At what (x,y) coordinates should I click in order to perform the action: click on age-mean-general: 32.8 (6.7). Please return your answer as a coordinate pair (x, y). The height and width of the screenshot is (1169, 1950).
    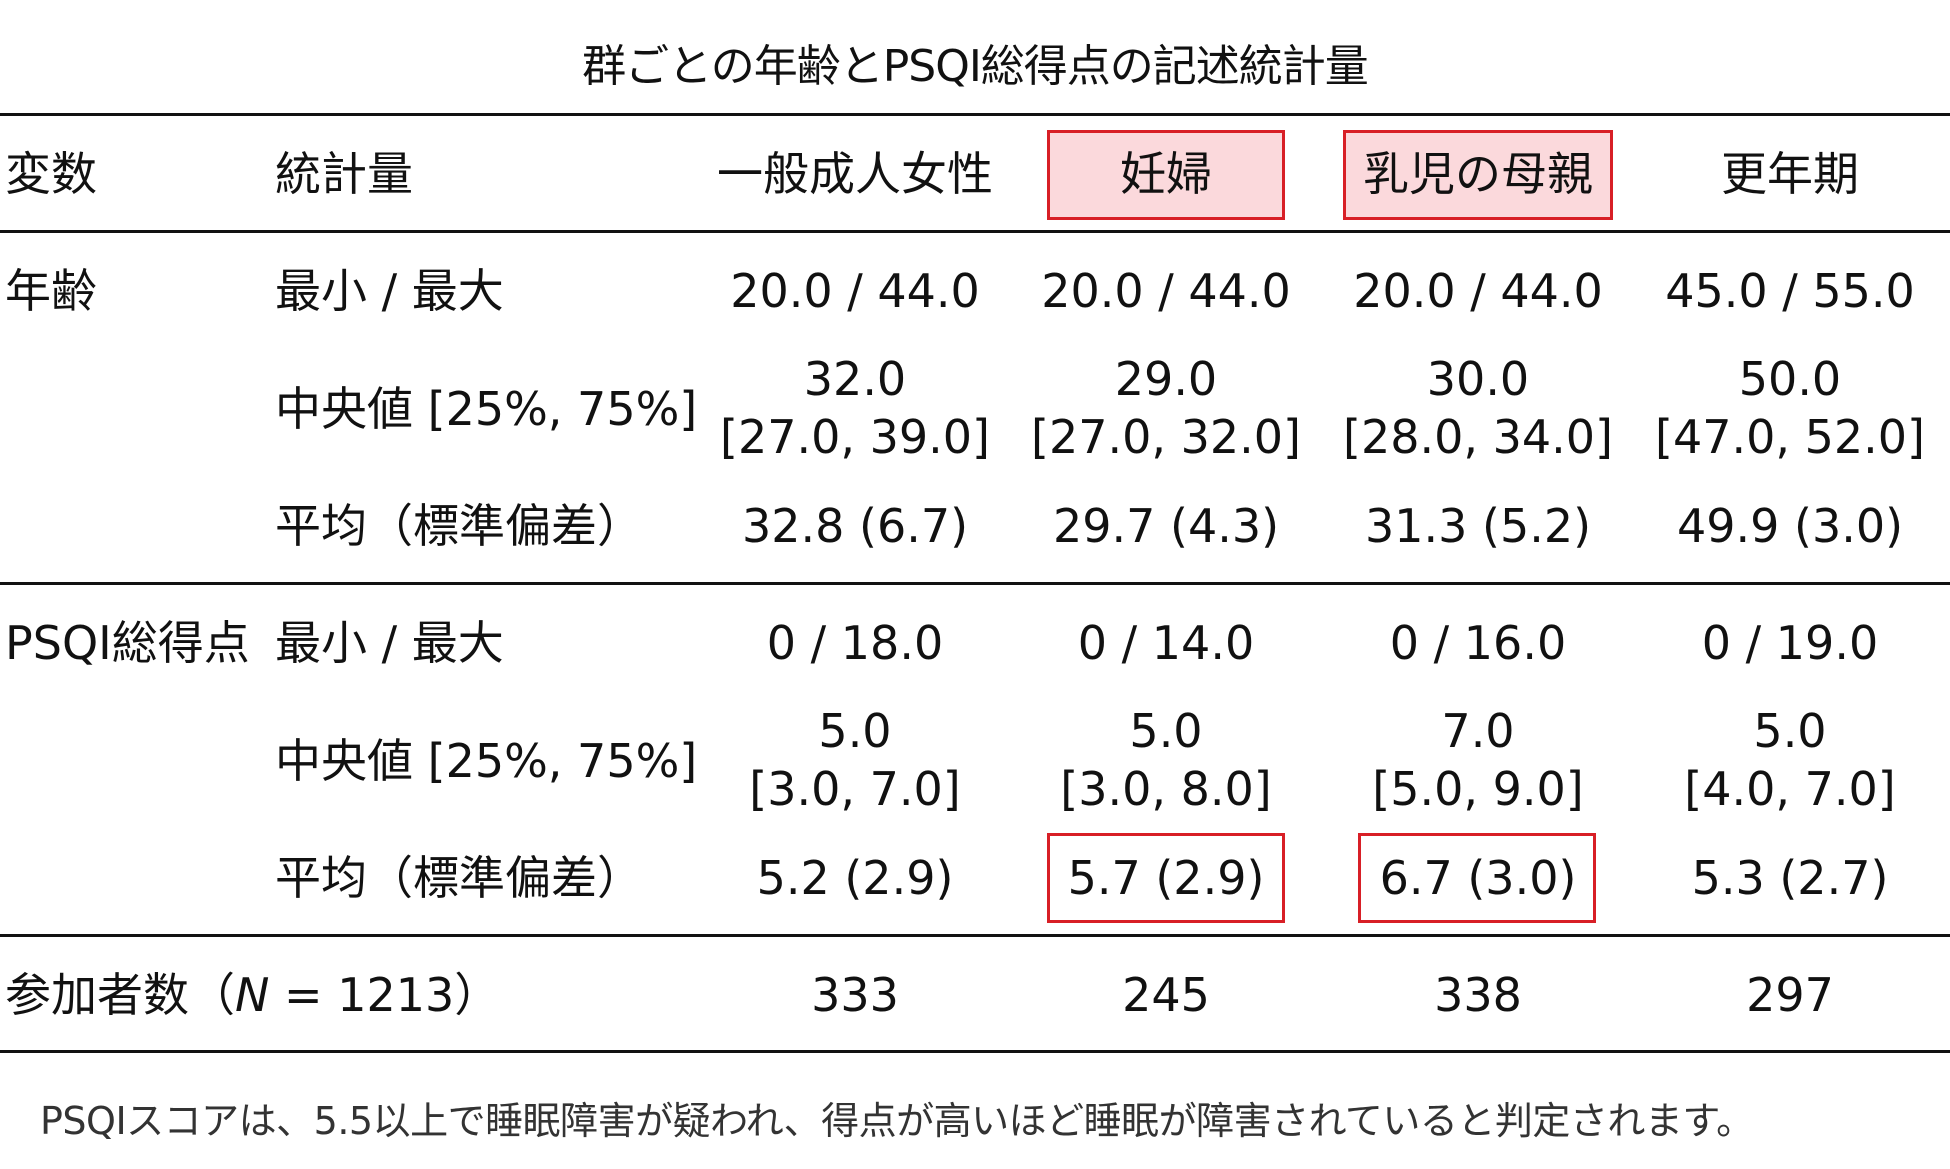
    Looking at the image, I should click on (855, 526).